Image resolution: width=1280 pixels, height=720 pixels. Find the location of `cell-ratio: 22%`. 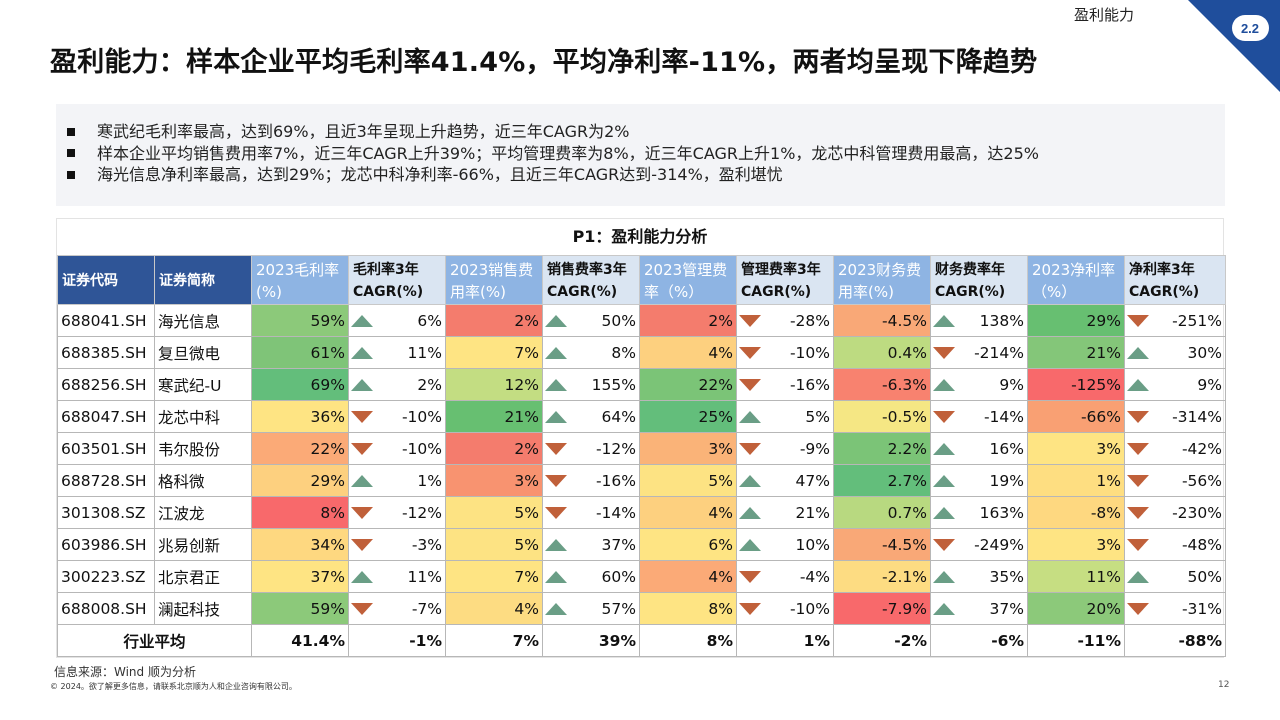

cell-ratio: 22% is located at coordinates (300, 448).